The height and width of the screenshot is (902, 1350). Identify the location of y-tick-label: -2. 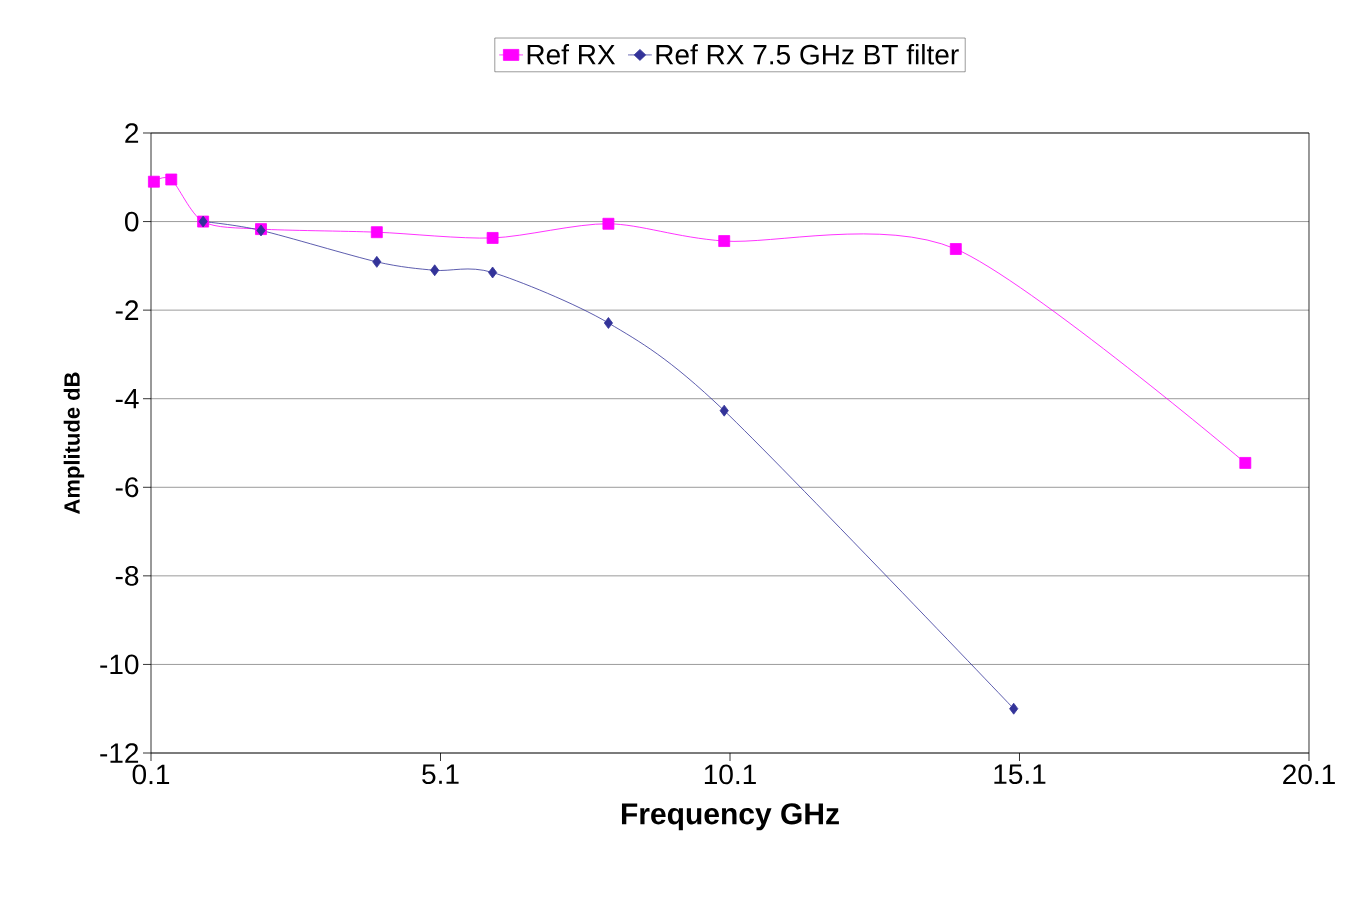
(127, 310).